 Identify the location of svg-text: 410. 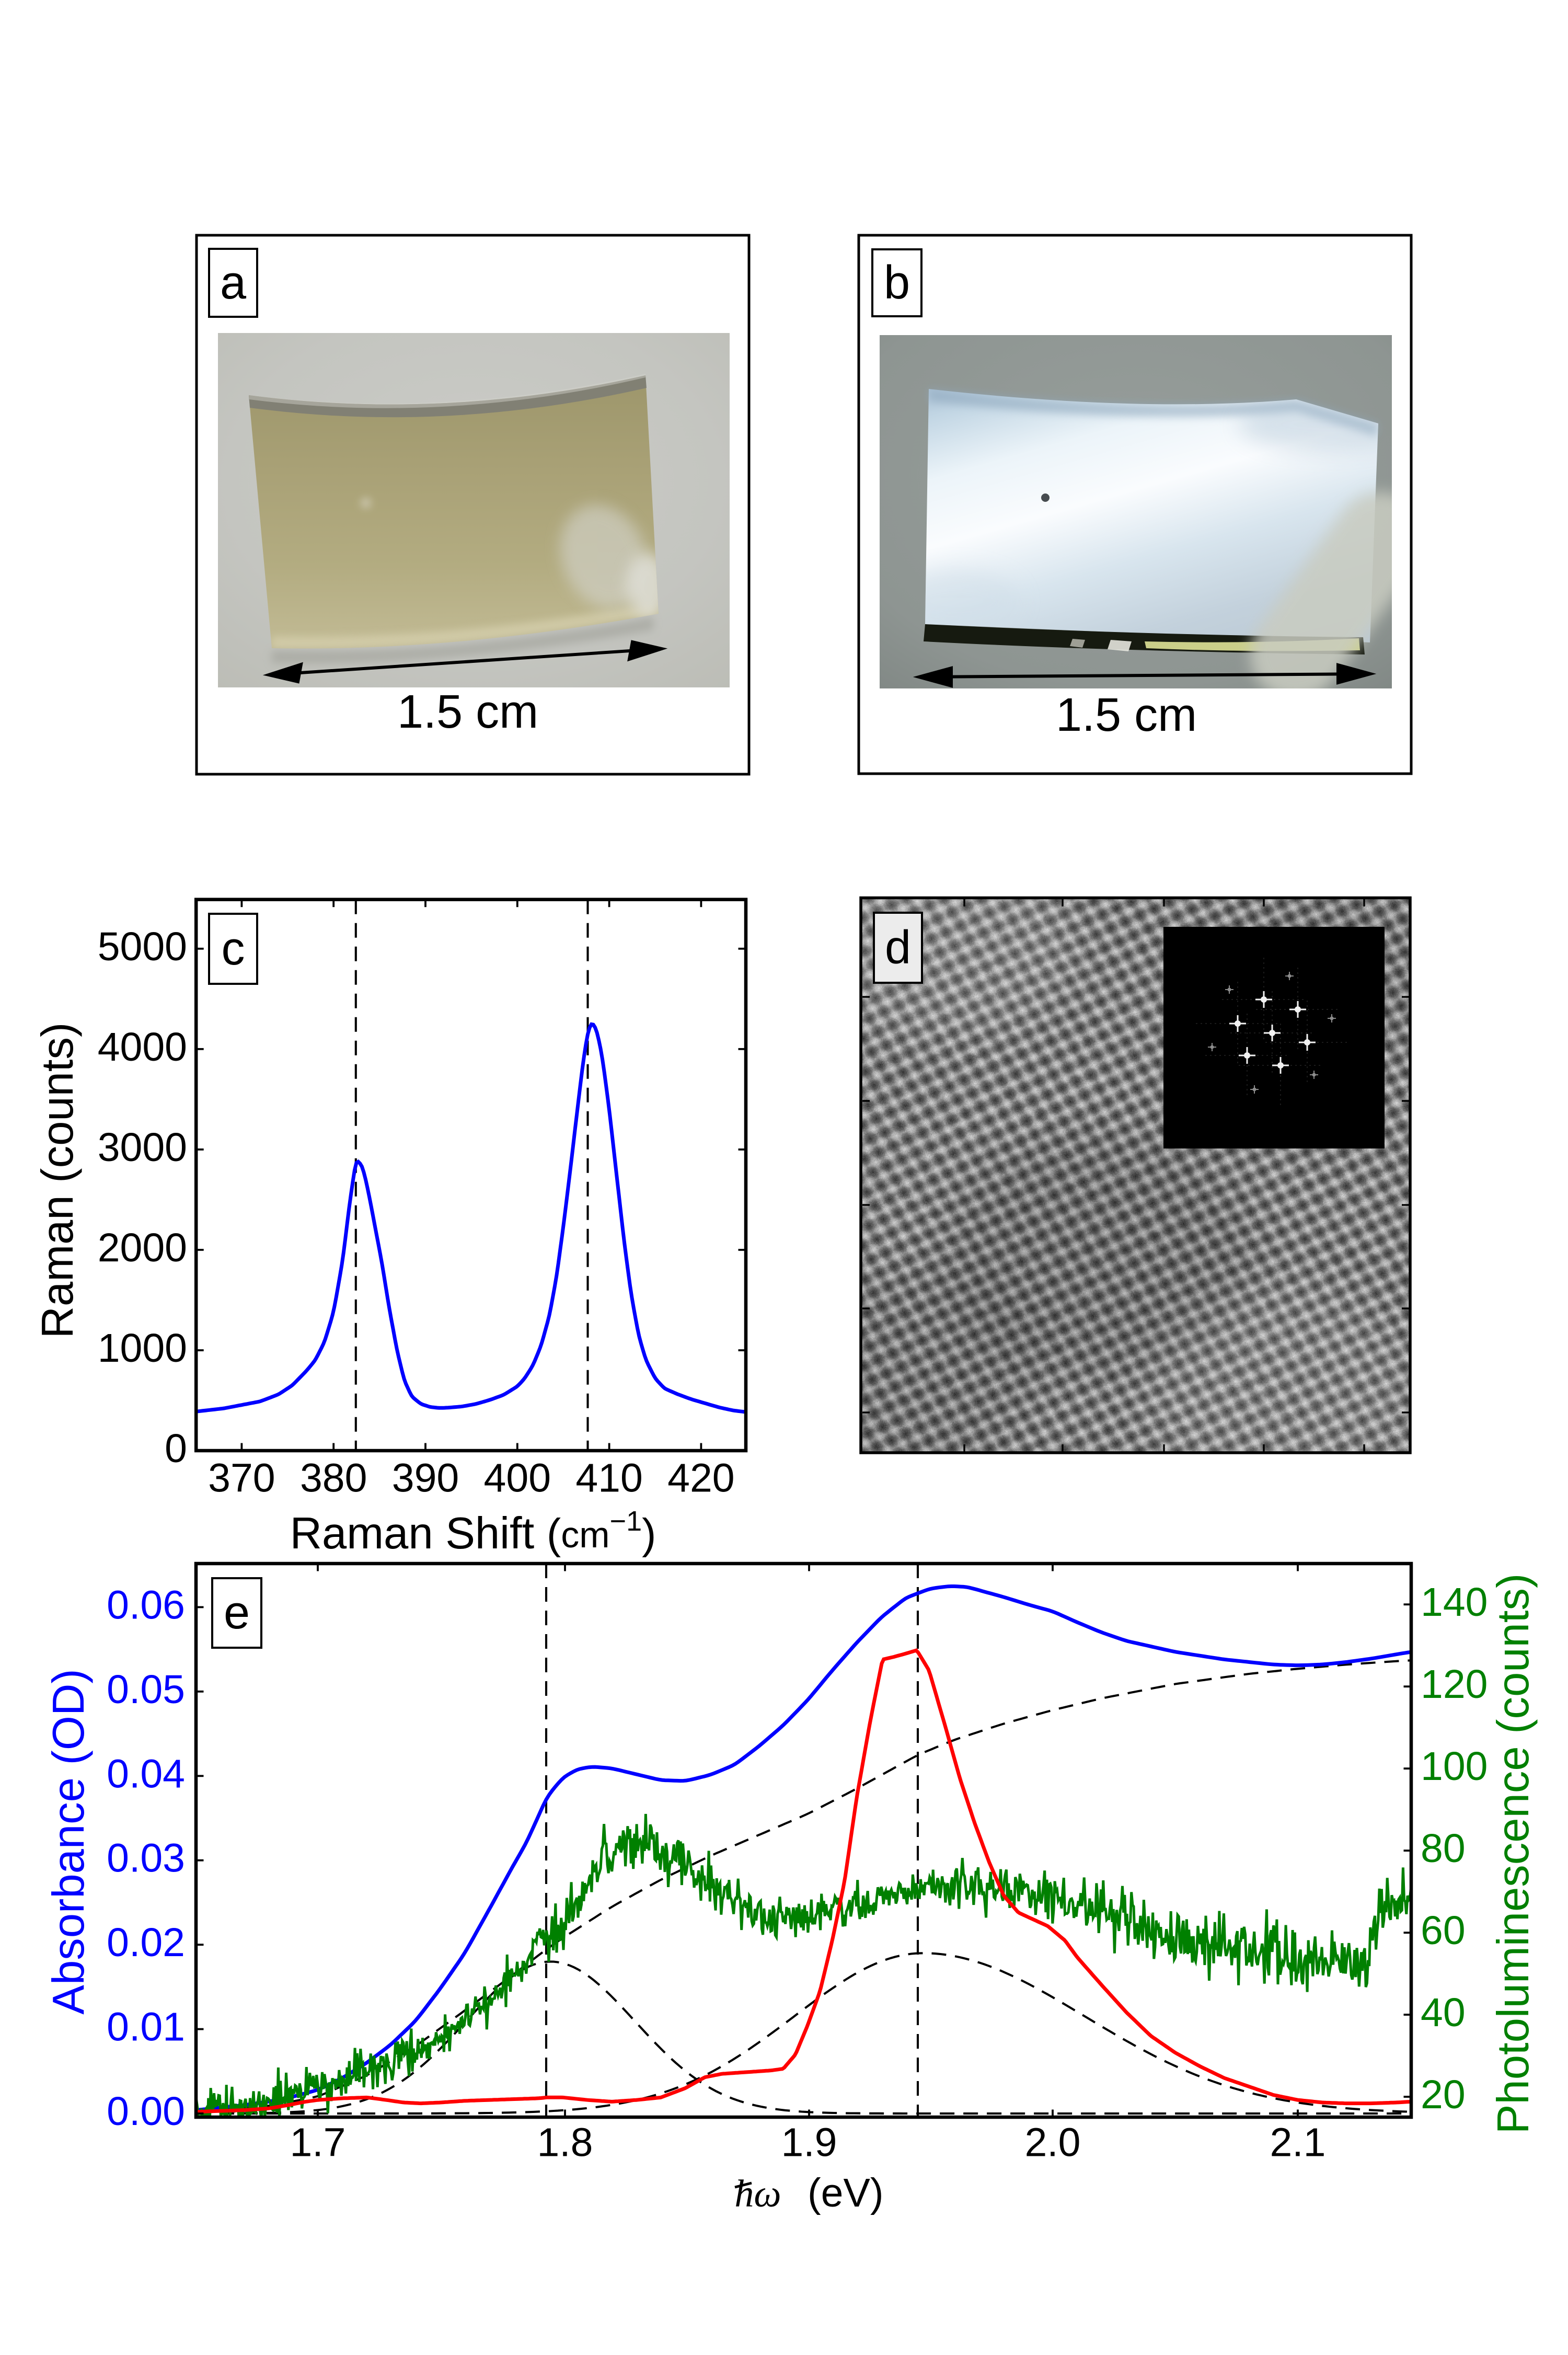
(608, 1479).